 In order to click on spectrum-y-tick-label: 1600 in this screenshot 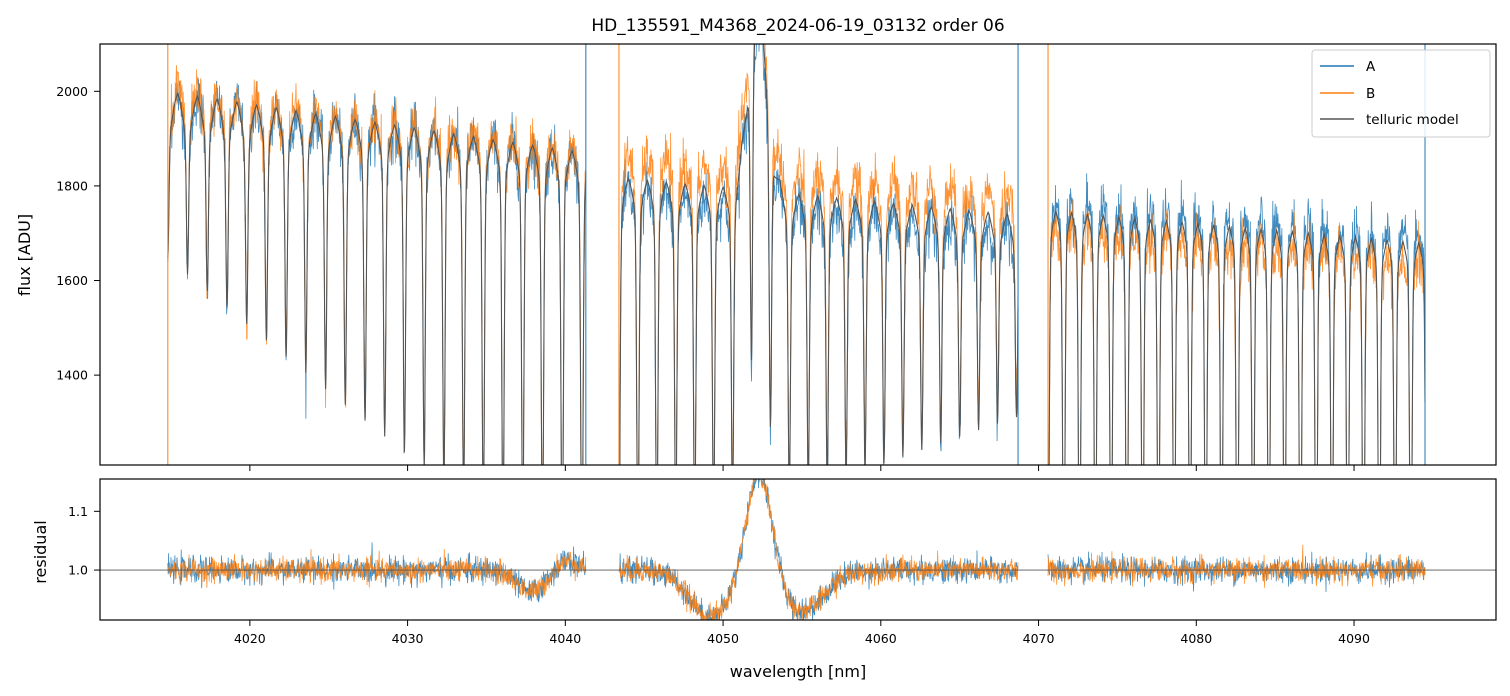, I will do `click(72, 280)`.